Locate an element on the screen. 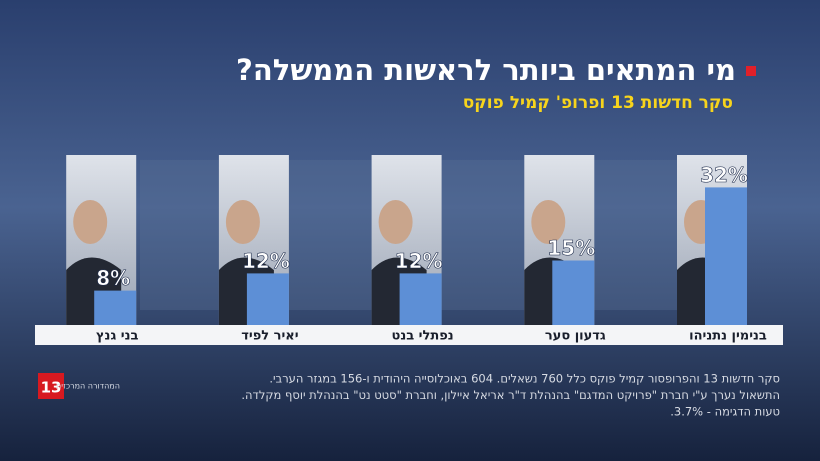  value-label: 32% is located at coordinates (724, 175).